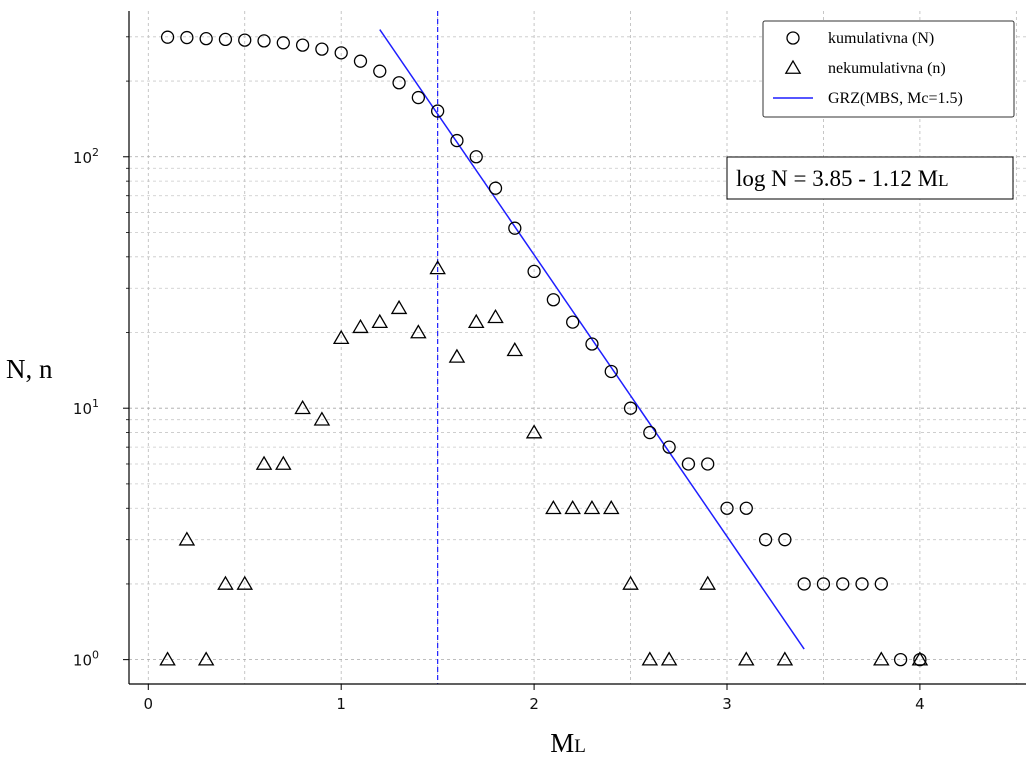 The width and height of the screenshot is (1028, 761). I want to click on y-axis-label: N, n, so click(29, 369).